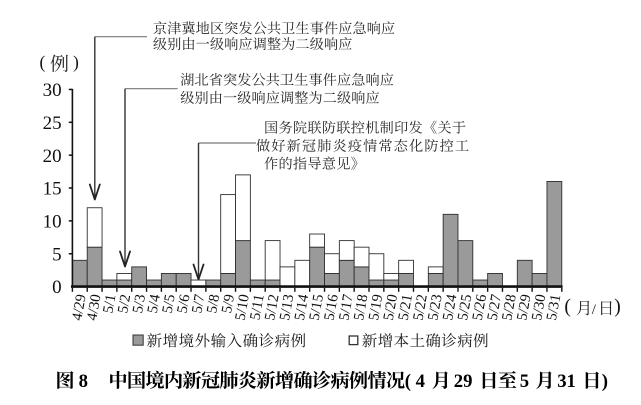 The height and width of the screenshot is (405, 641). What do you see at coordinates (539, 307) in the screenshot?
I see `svg-text: 5/30` at bounding box center [539, 307].